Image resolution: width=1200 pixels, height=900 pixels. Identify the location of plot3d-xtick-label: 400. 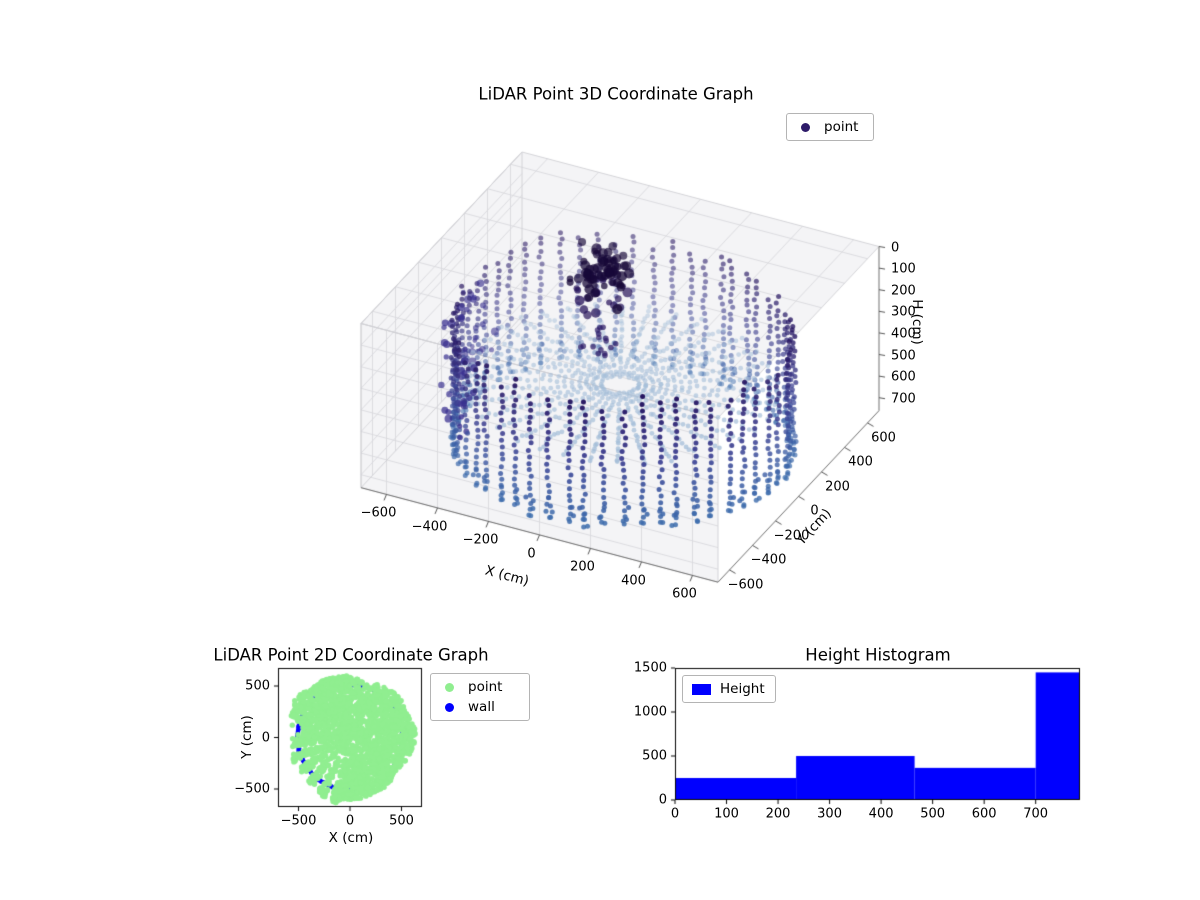
(633, 581).